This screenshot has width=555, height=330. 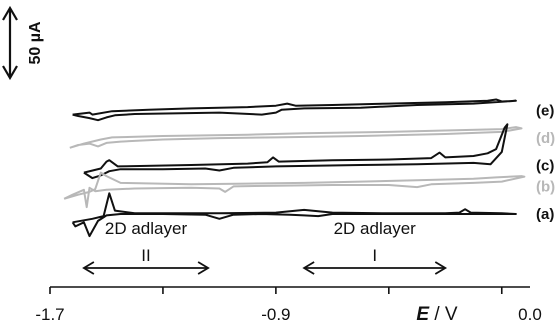 I want to click on trace-label-c: (c), so click(x=545, y=166).